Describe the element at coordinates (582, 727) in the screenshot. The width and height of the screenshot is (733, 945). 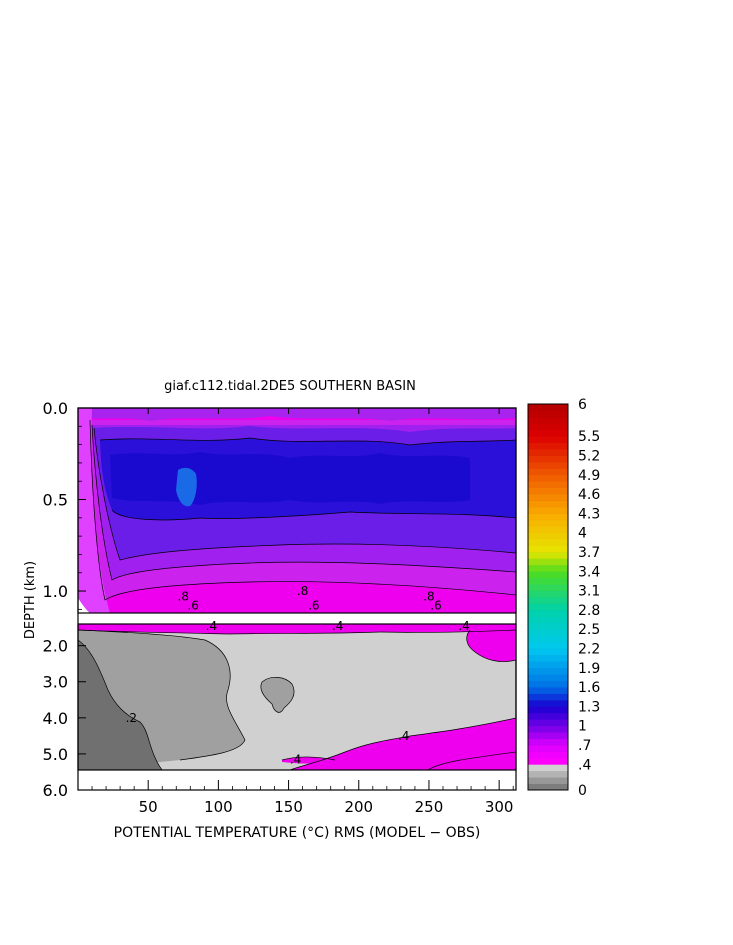
I see `colorbar-label: 1` at that location.